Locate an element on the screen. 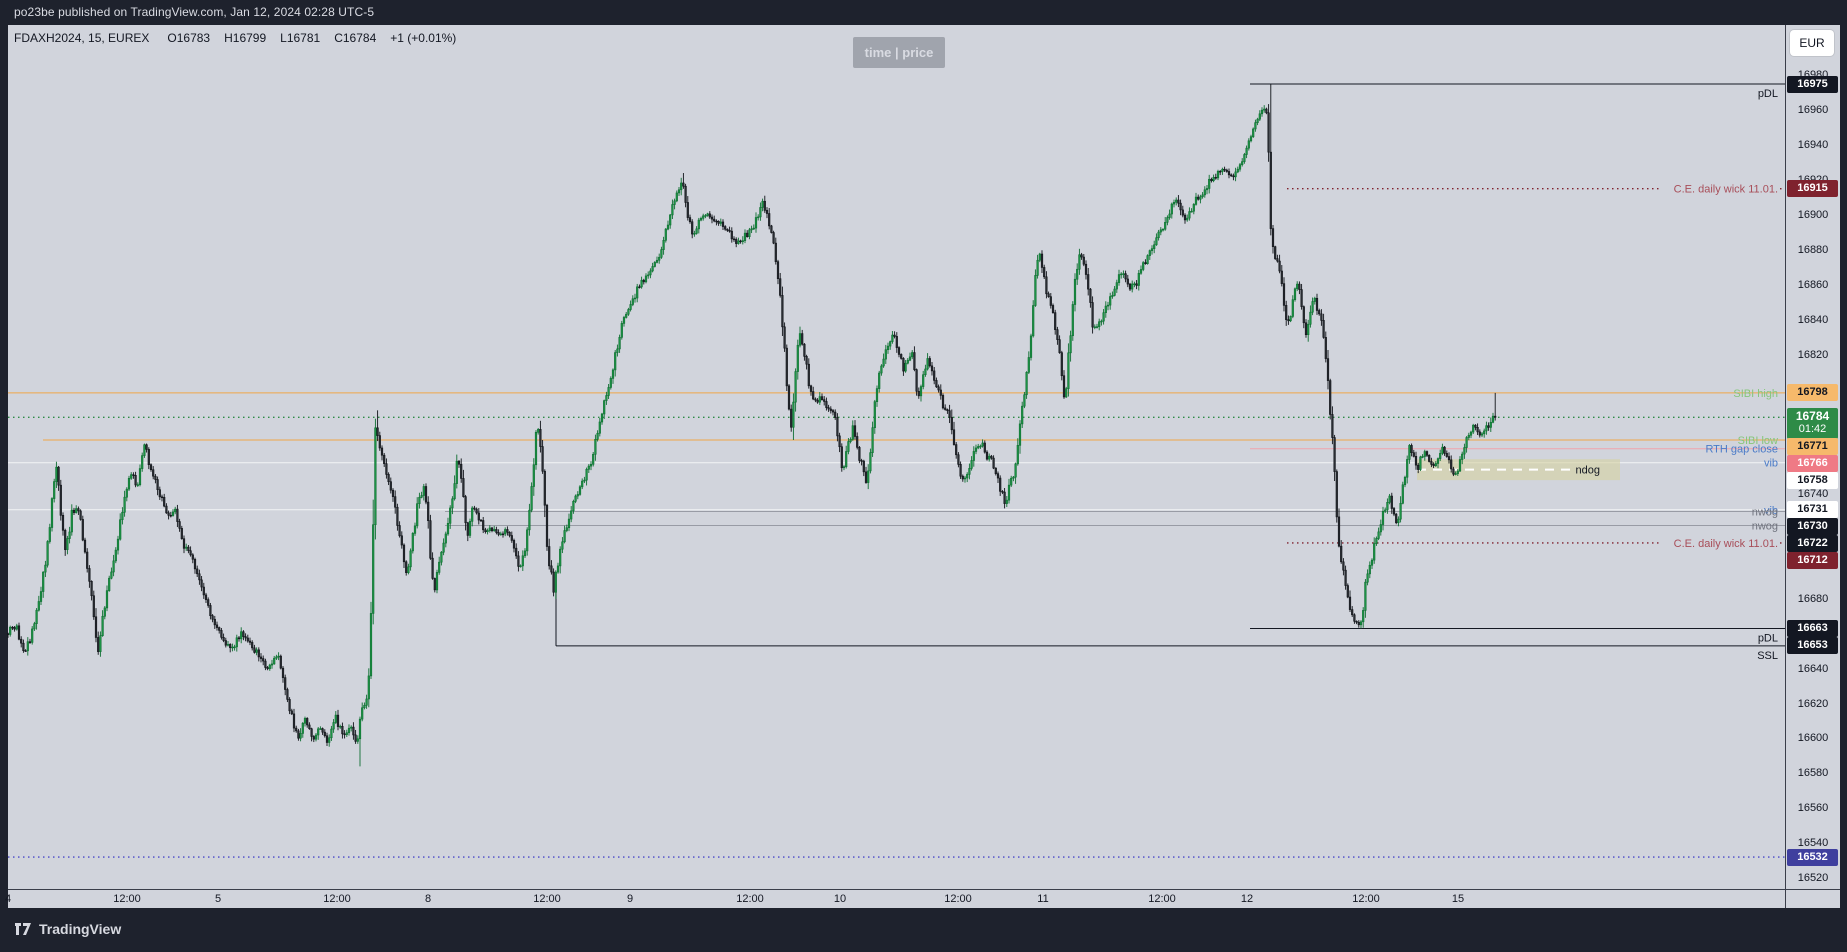  price-level-badge: 16766 is located at coordinates (1812, 464).